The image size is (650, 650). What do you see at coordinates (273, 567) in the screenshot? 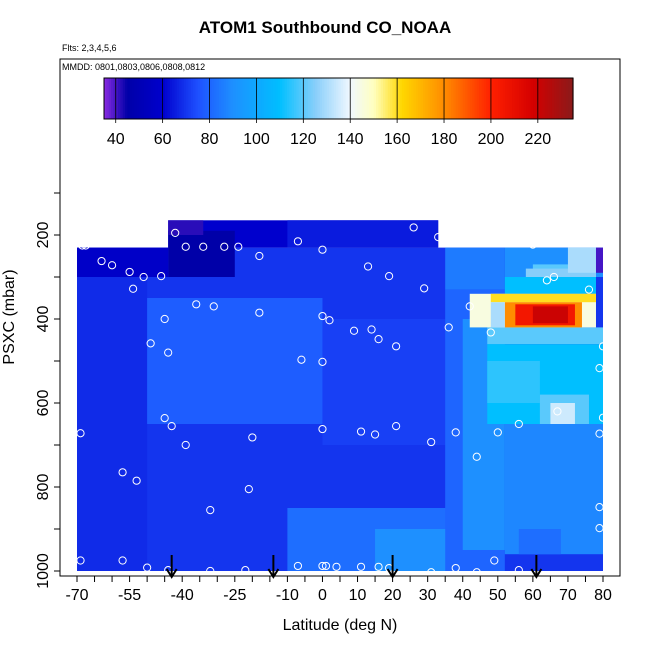
I see `flight-arrow` at bounding box center [273, 567].